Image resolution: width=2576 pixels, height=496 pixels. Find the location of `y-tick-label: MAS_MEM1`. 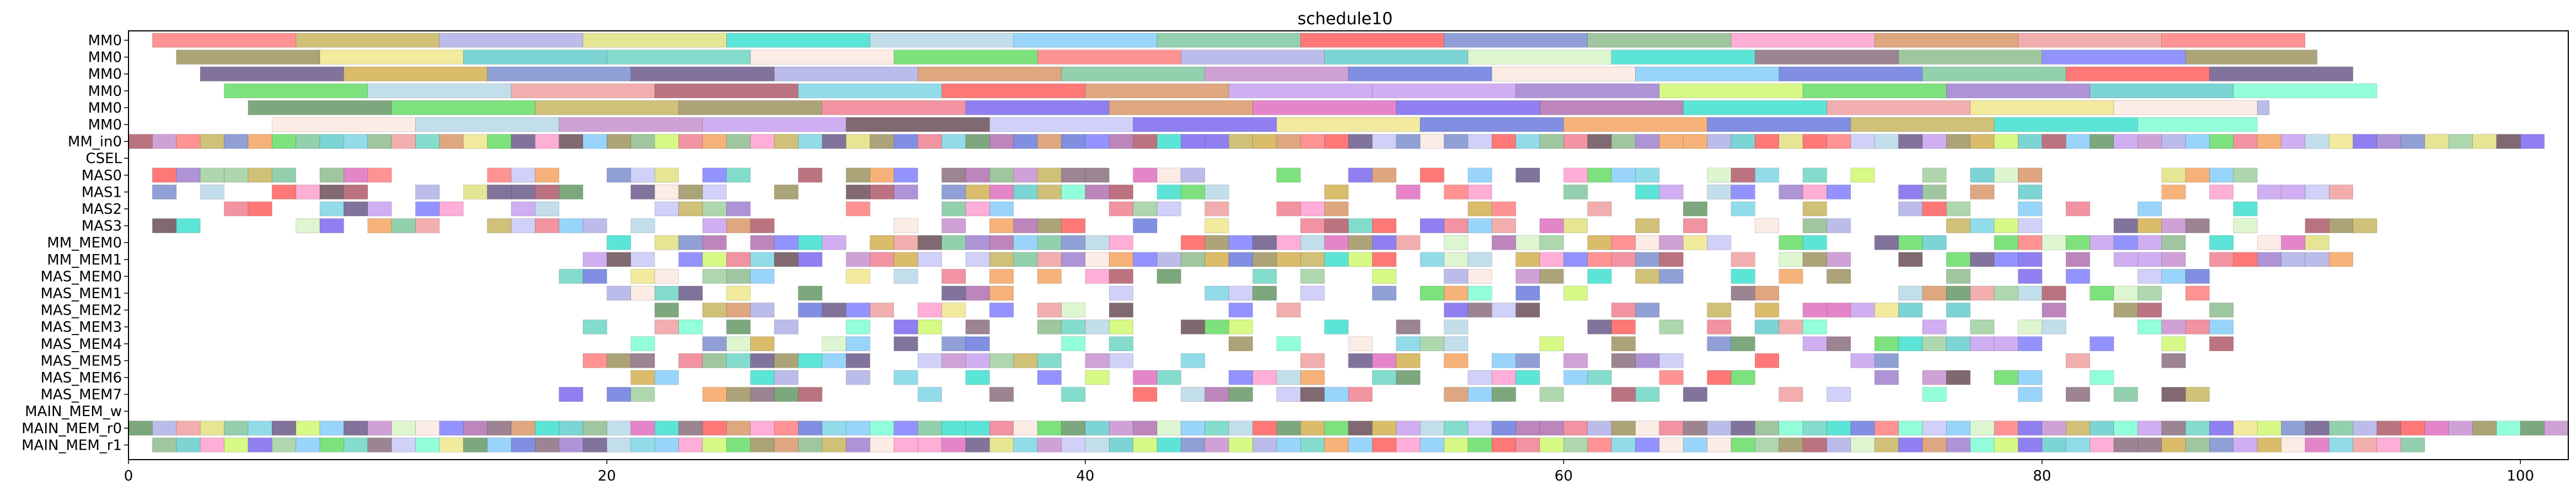

y-tick-label: MAS_MEM1 is located at coordinates (81, 293).